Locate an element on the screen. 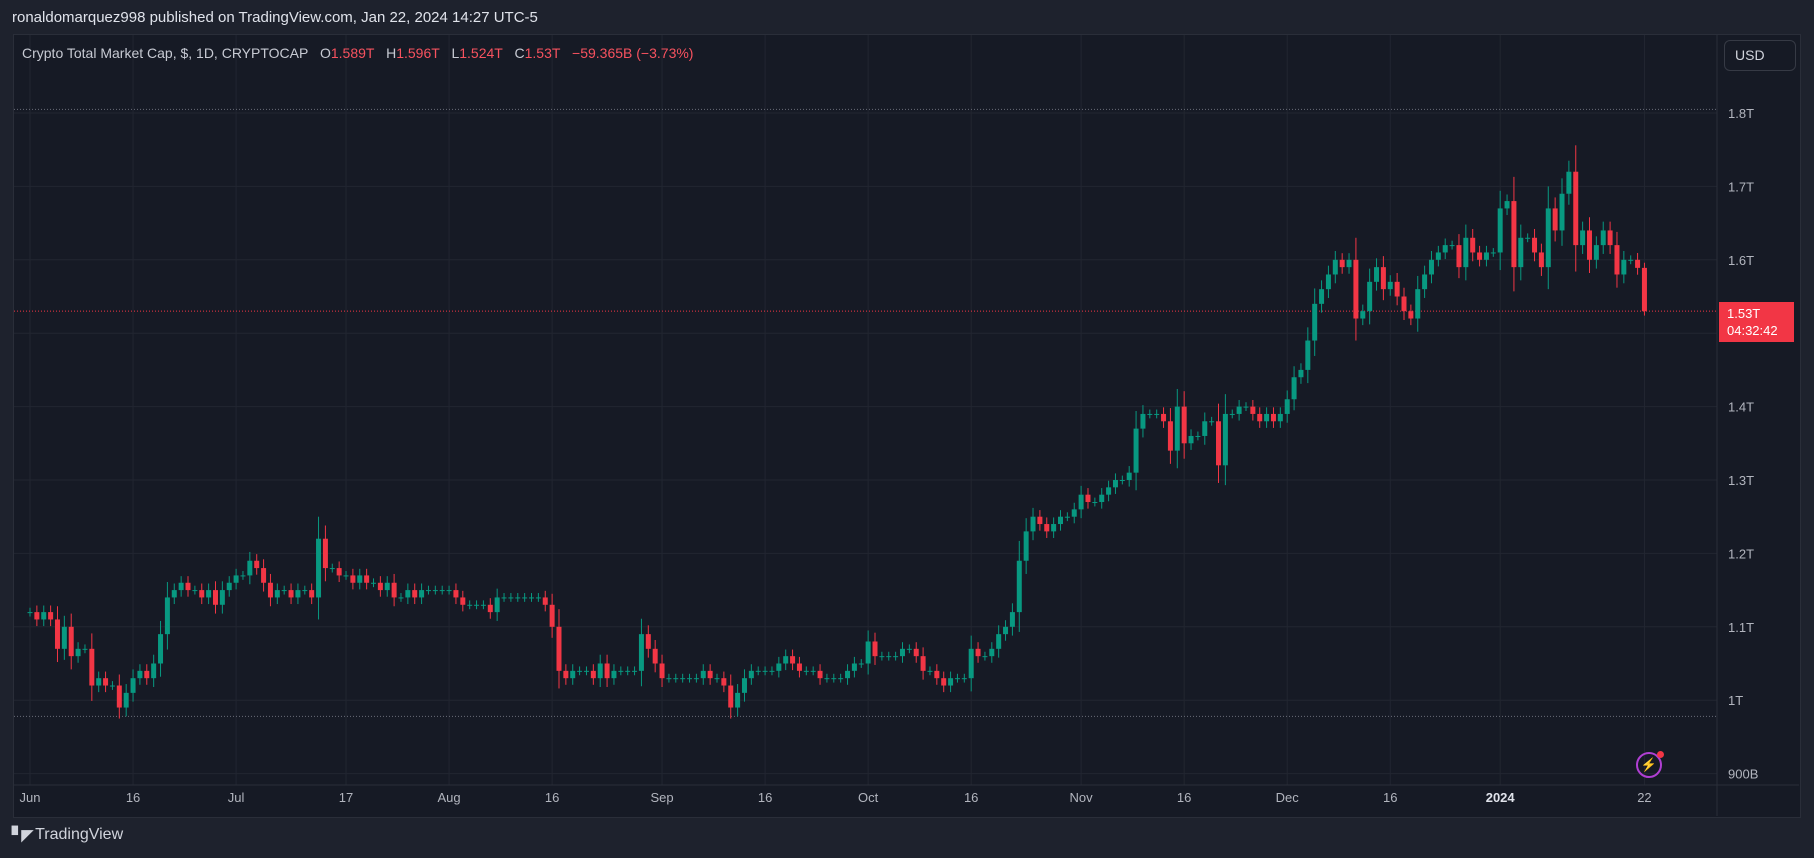  open-label: O is located at coordinates (325, 53).